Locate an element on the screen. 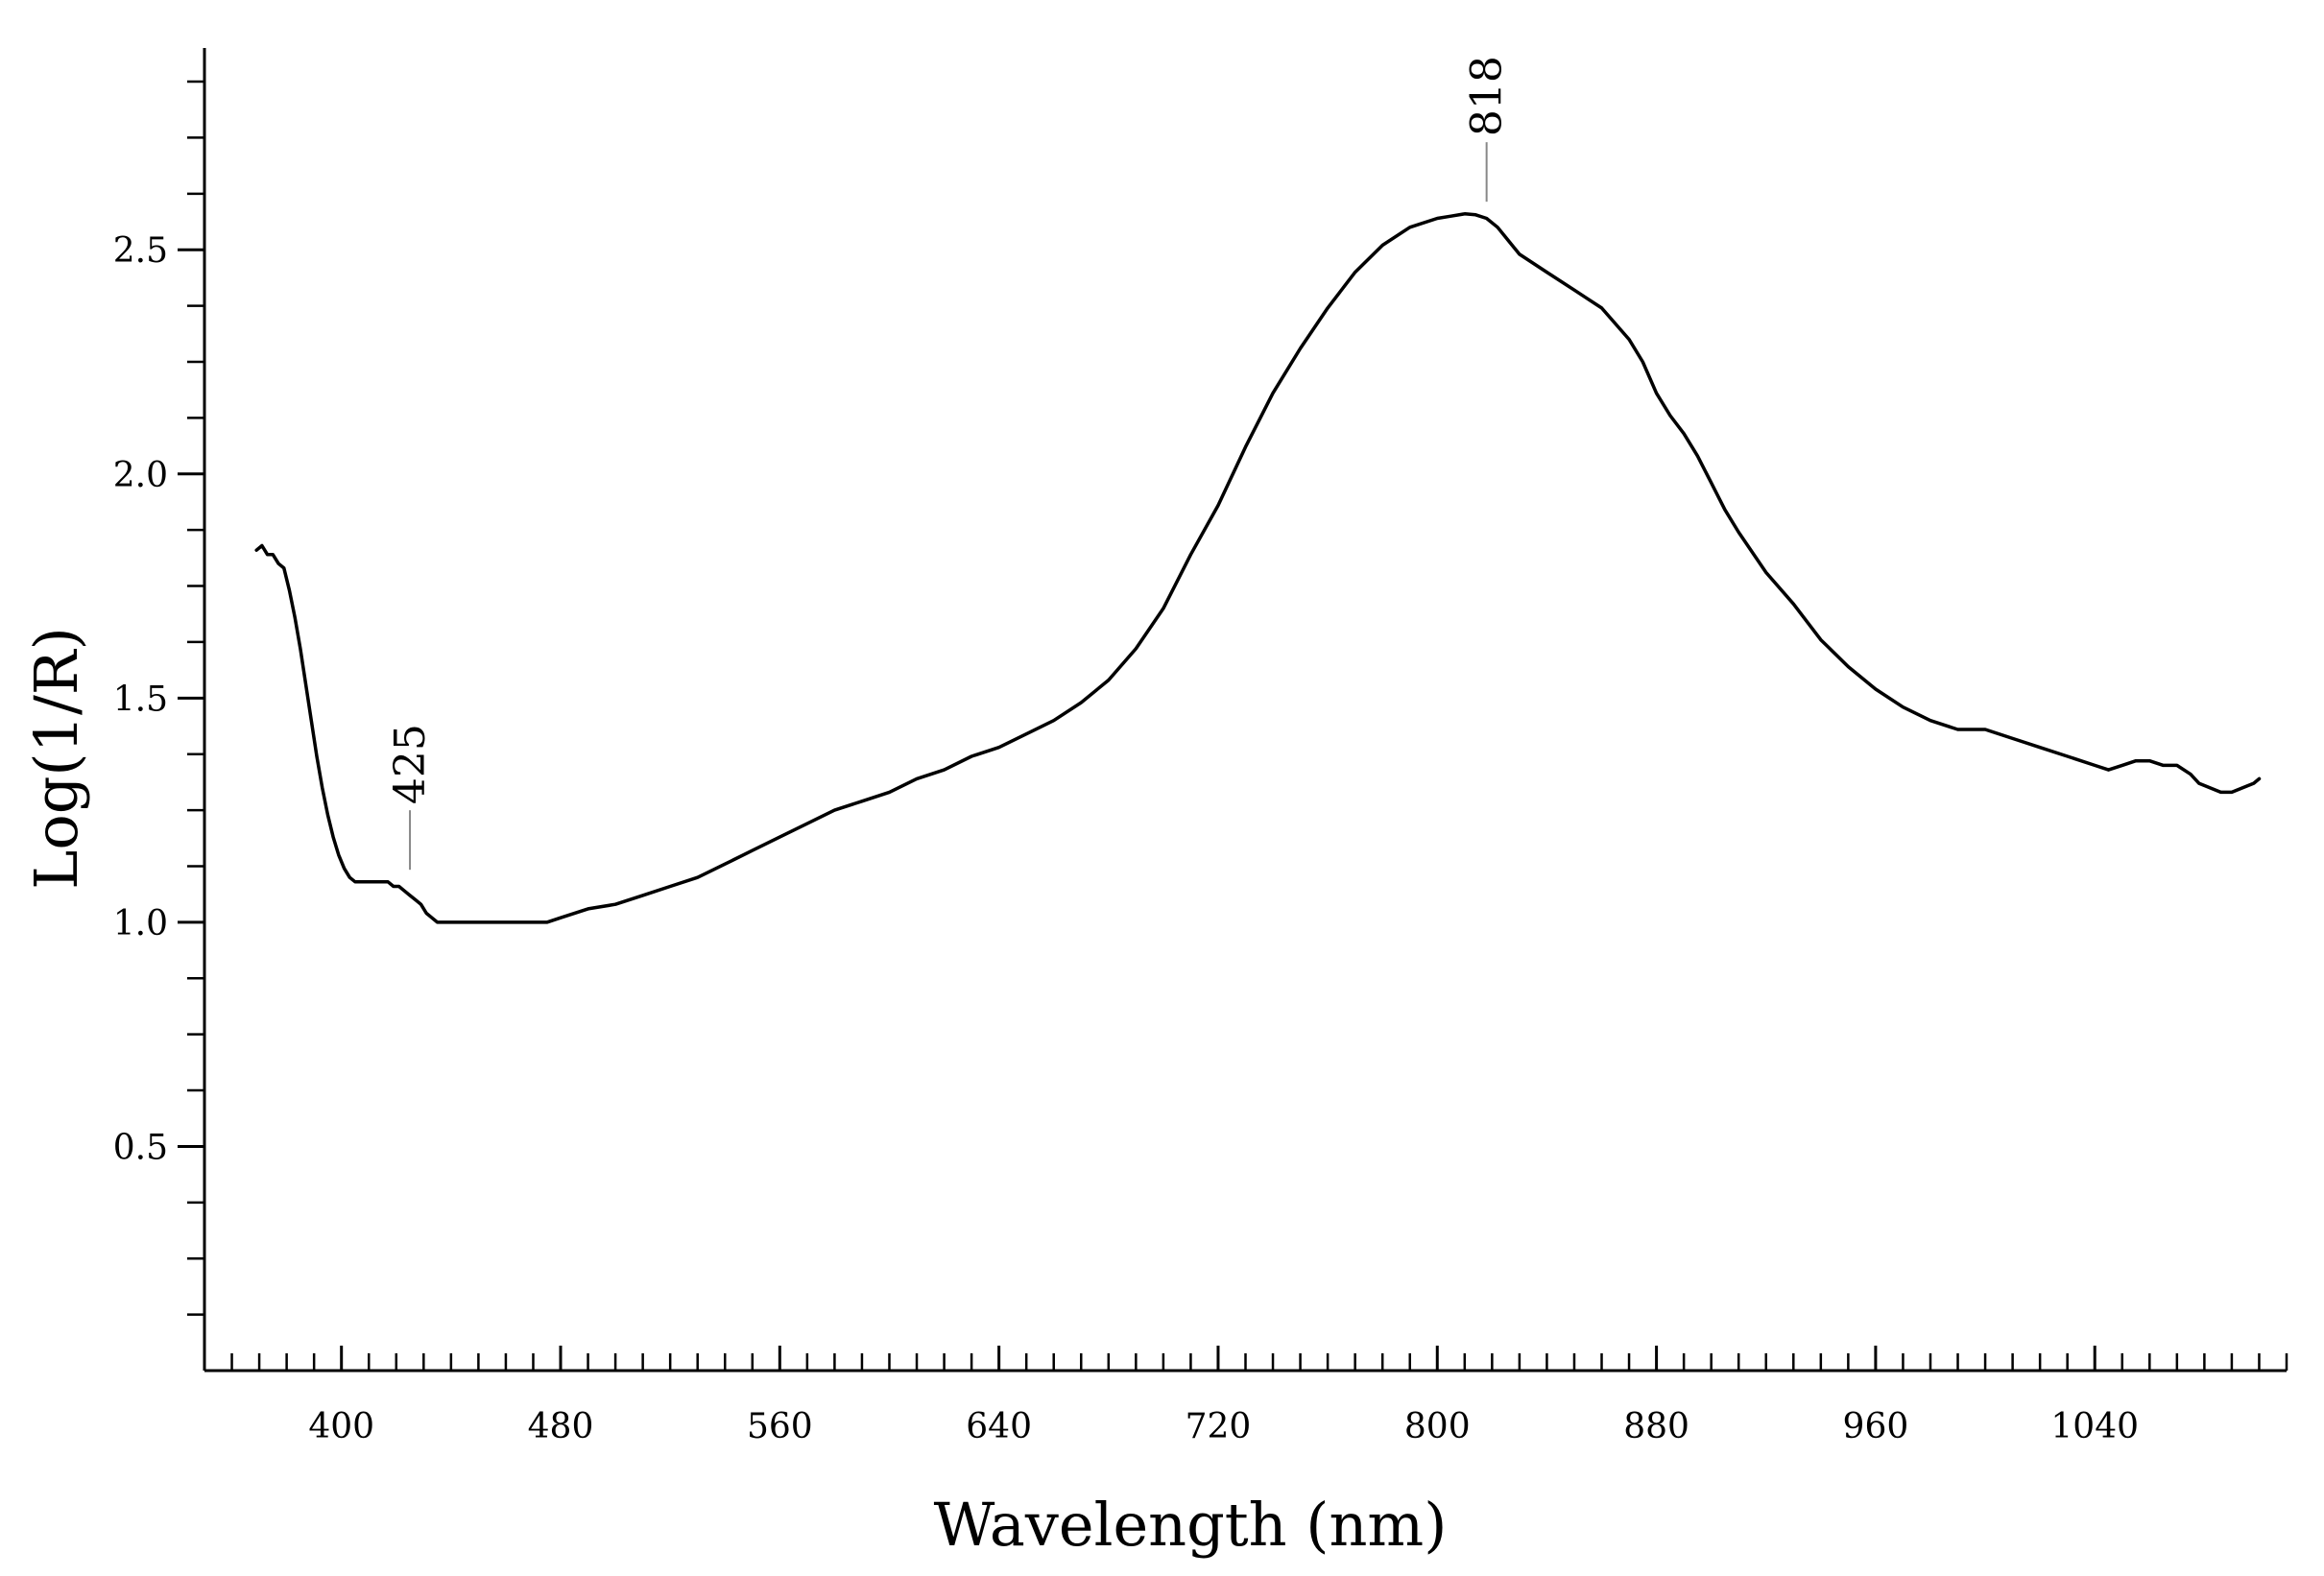 This screenshot has width=2324, height=1576. x-axis-title: Wavelength (nm) is located at coordinates (1191, 1525).